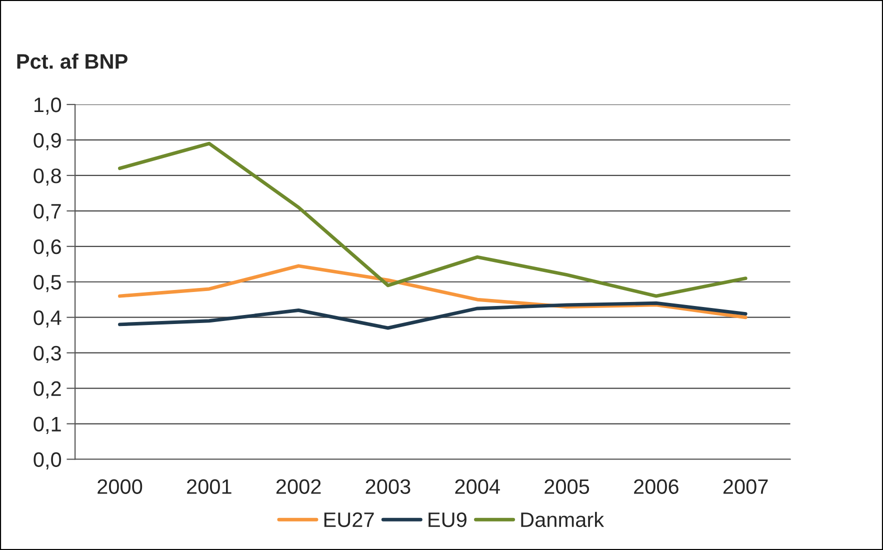  I want to click on y-tick-label: 1,0, so click(48, 106).